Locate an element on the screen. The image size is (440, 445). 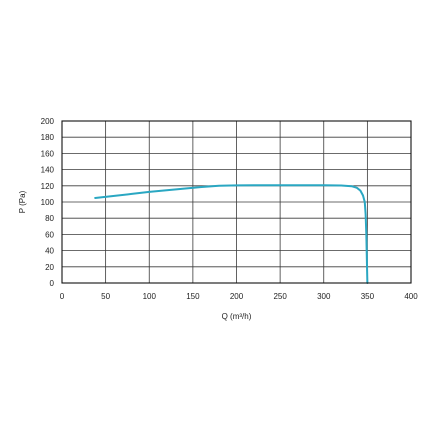
y-tick-label: 40 is located at coordinates (49, 251).